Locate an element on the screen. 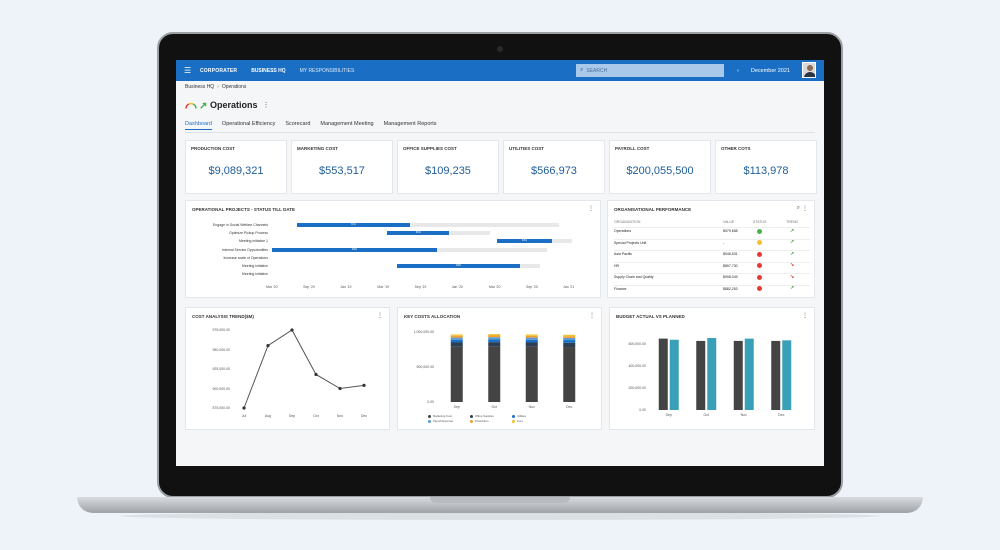 This screenshot has height=550, width=1000. previous-period-button: ‹ is located at coordinates (738, 70).